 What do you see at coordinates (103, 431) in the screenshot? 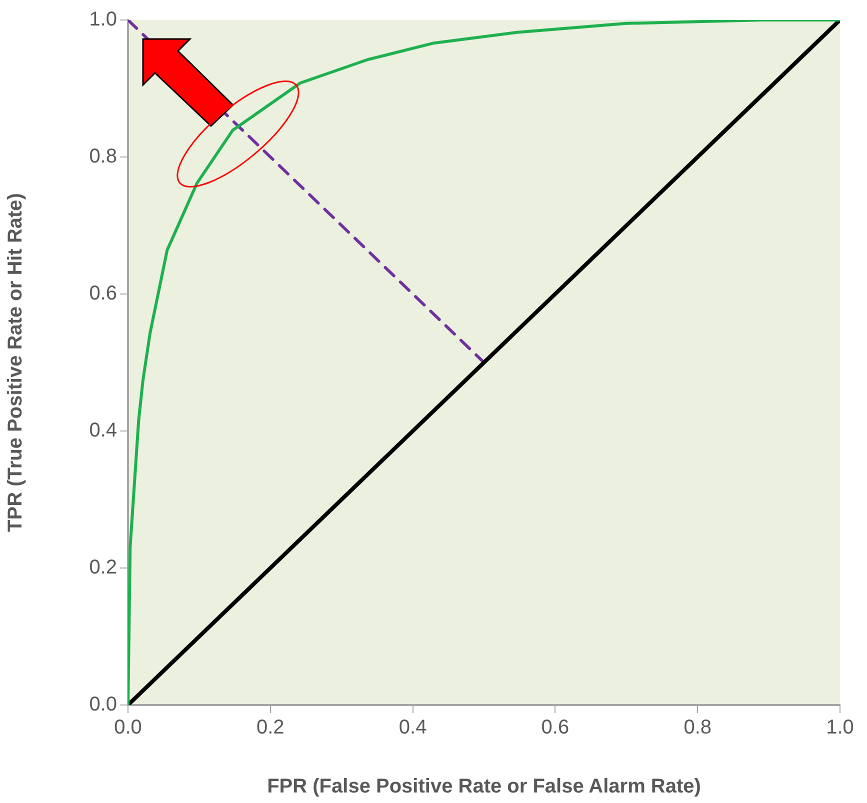
I see `y-tick-label: 0.4` at bounding box center [103, 431].